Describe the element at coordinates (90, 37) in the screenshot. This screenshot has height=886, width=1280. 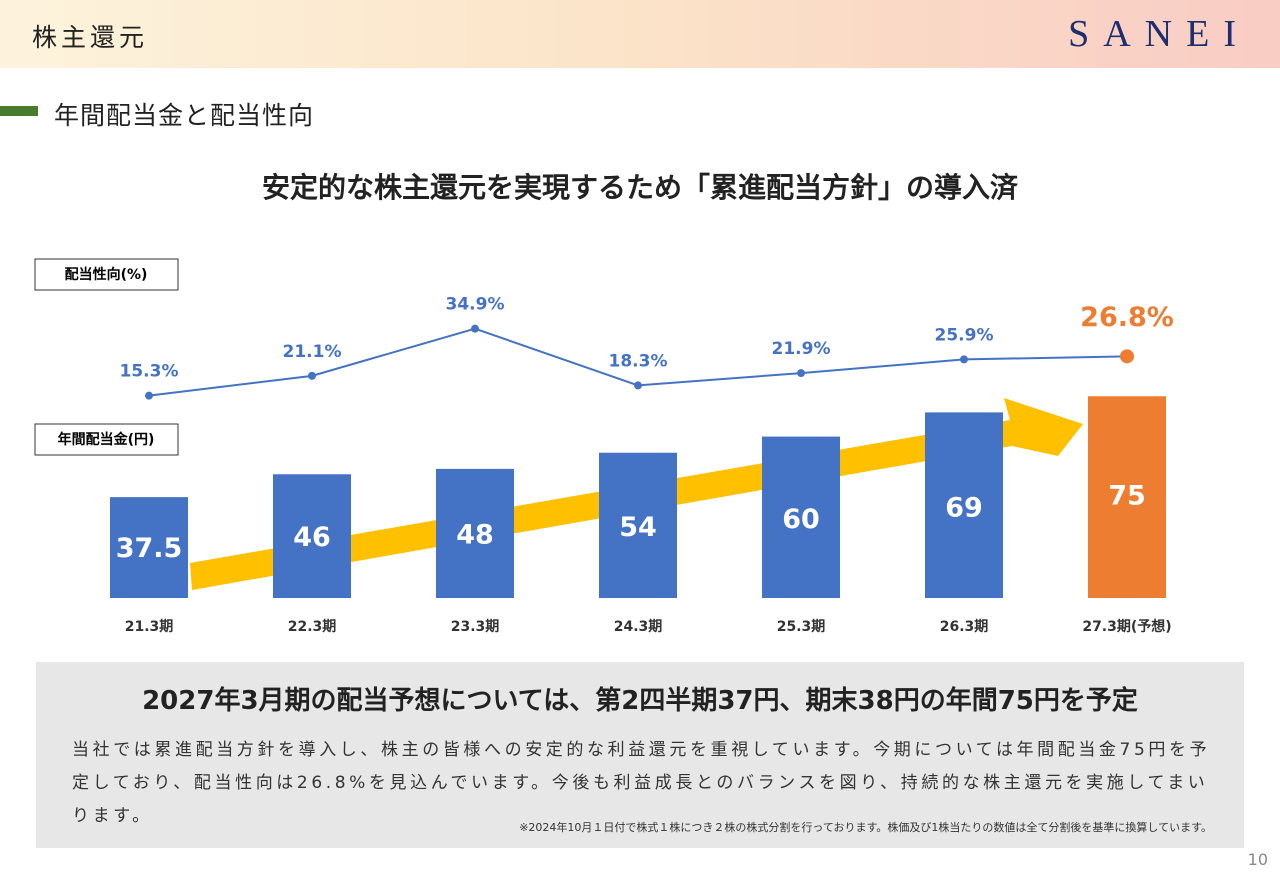
I see `header-title: 株主還元` at that location.